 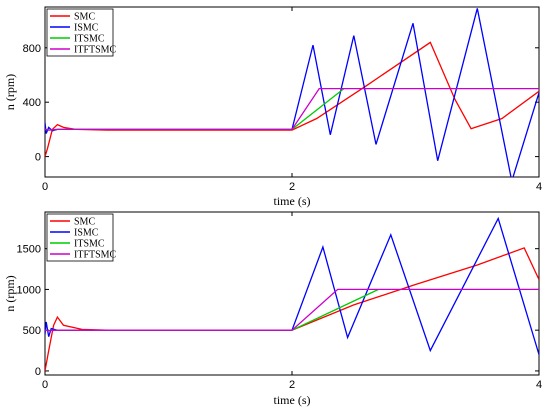 I want to click on x-axis-label-1: time (s), so click(x=292, y=400).